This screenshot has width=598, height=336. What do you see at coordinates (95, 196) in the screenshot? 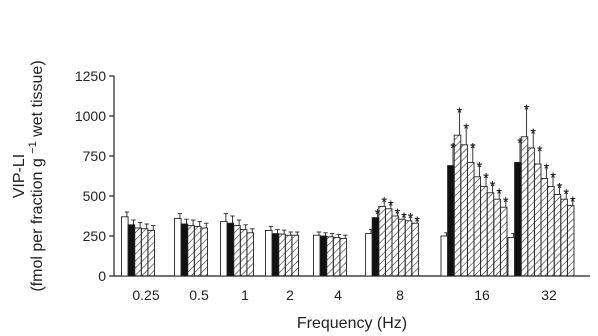
I see `y-tick-label: 500` at bounding box center [95, 196].